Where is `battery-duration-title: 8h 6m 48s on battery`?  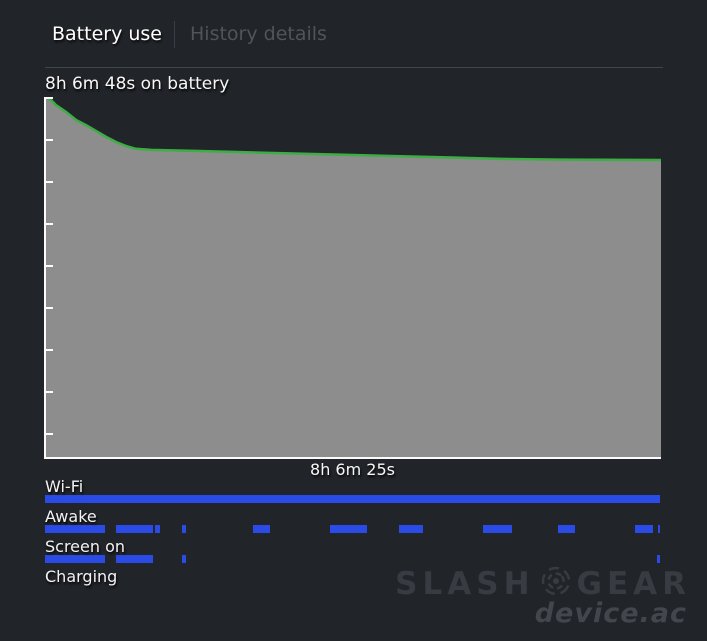 battery-duration-title: 8h 6m 48s on battery is located at coordinates (137, 84).